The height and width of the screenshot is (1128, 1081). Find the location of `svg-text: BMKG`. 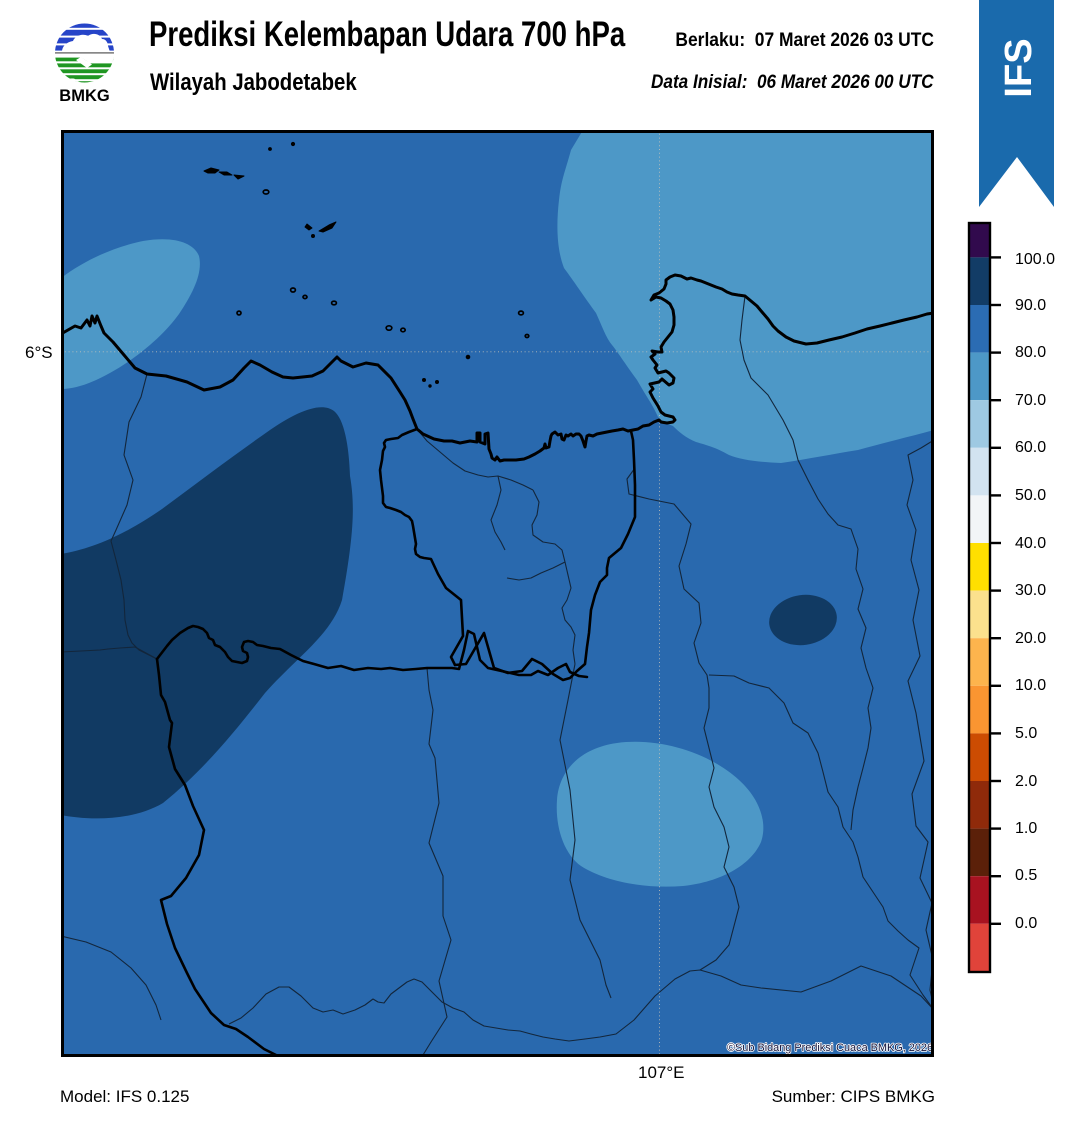

svg-text: BMKG is located at coordinates (84, 96).